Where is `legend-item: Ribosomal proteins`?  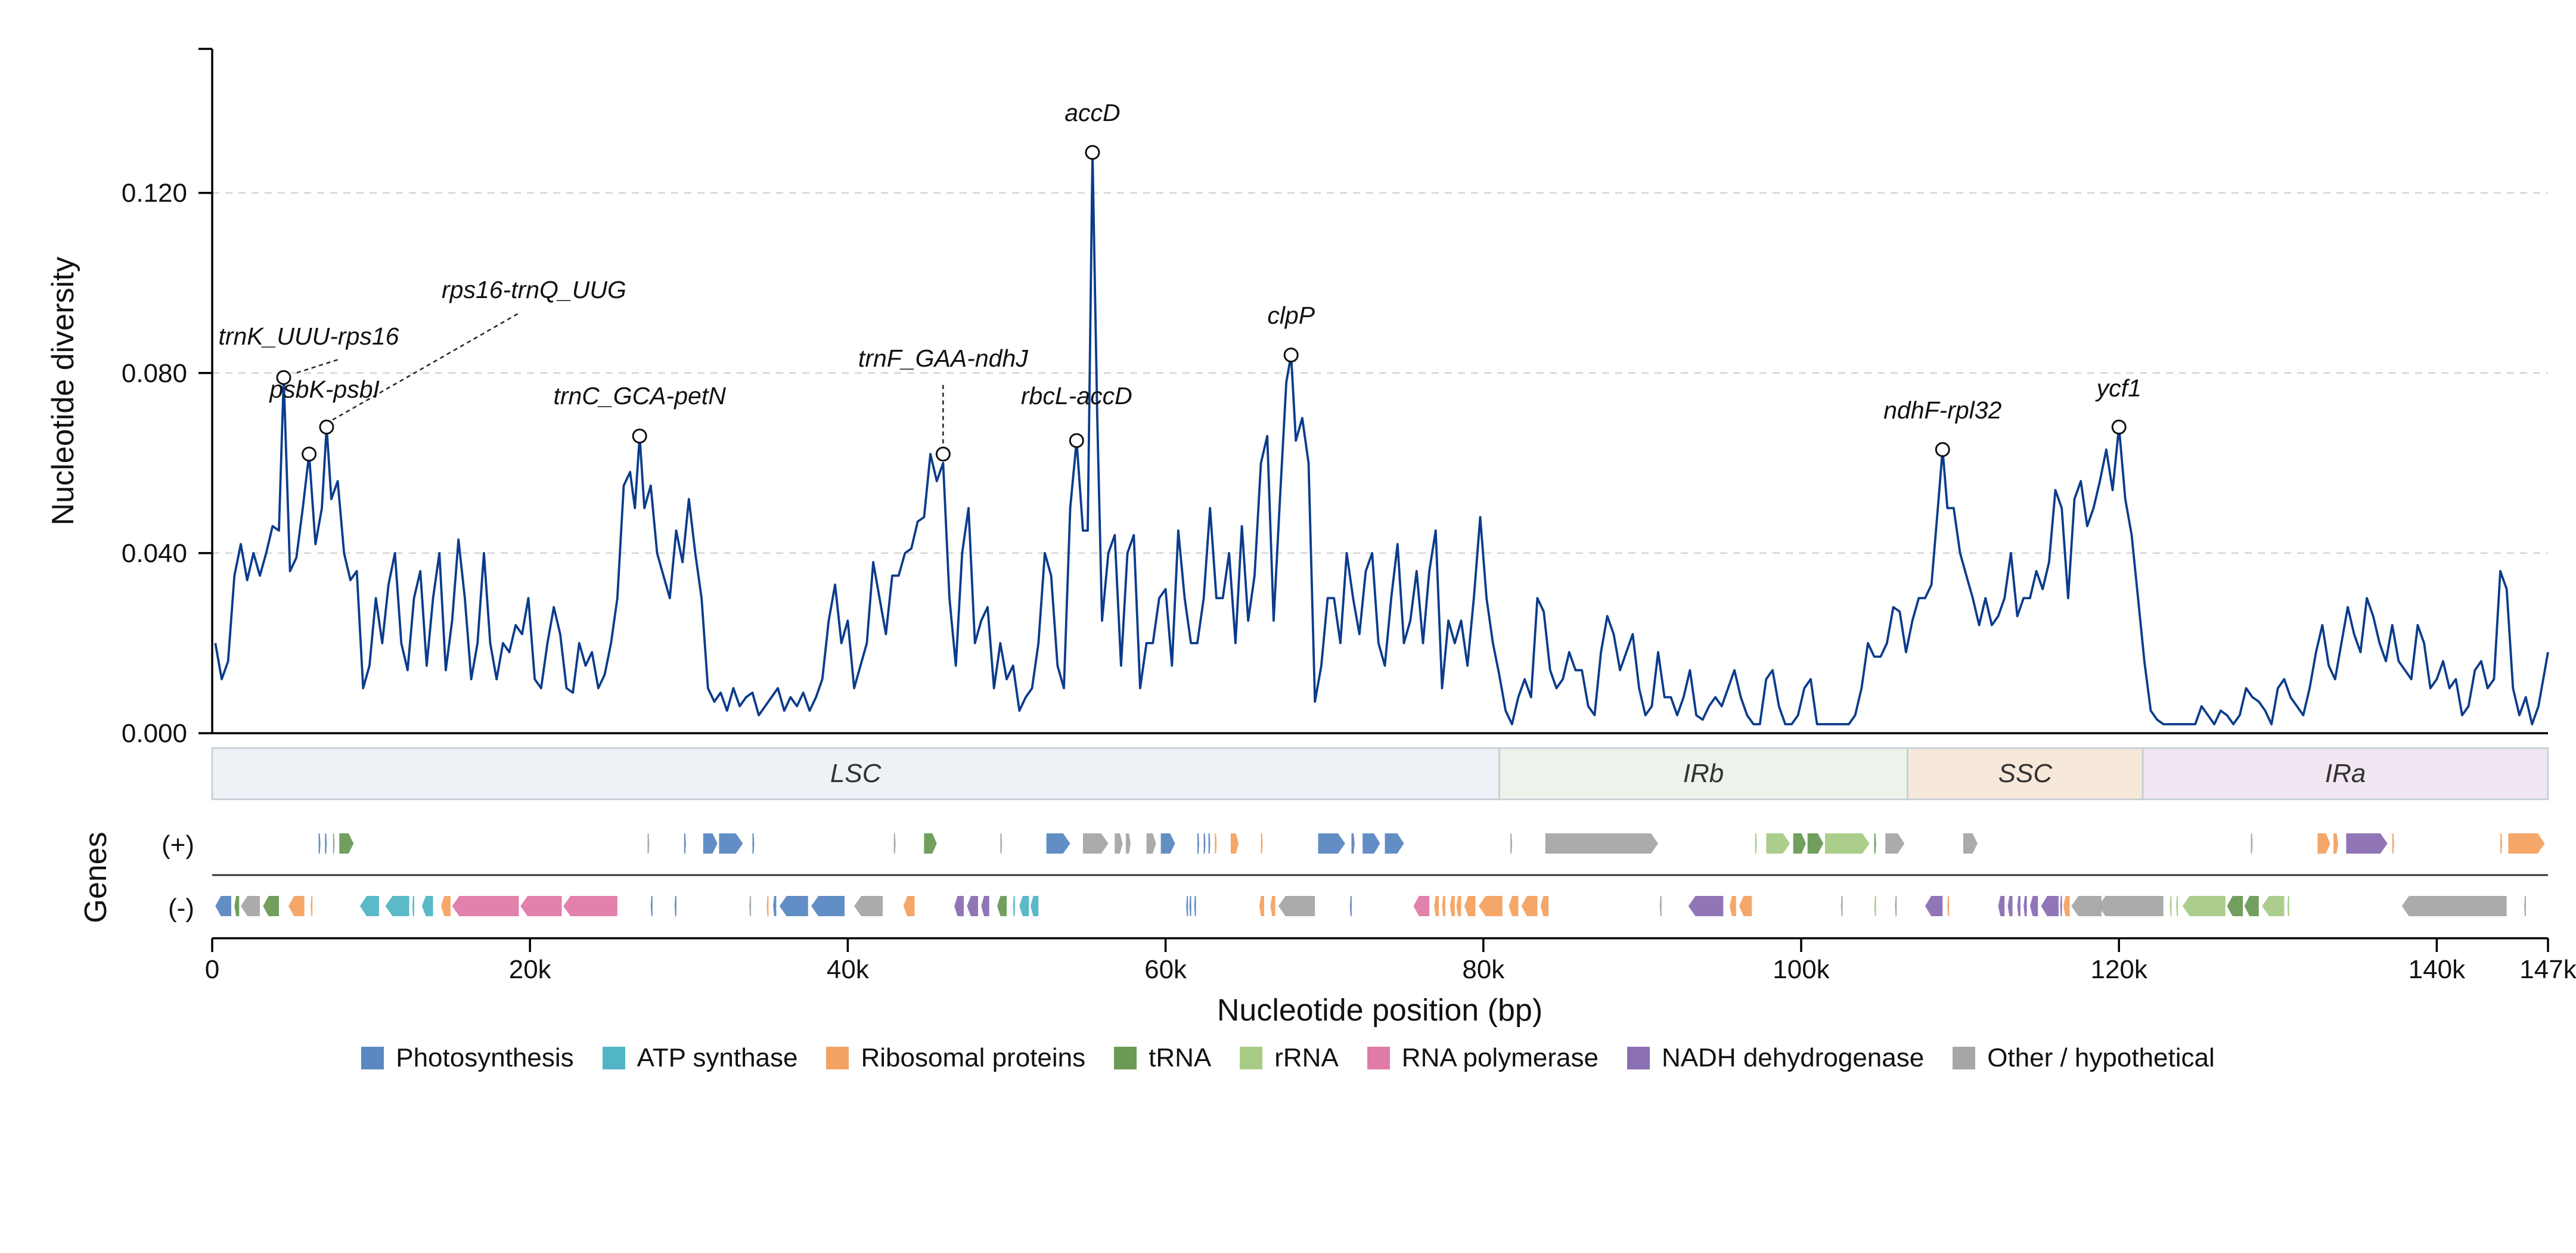
legend-item: Ribosomal proteins is located at coordinates (956, 1058).